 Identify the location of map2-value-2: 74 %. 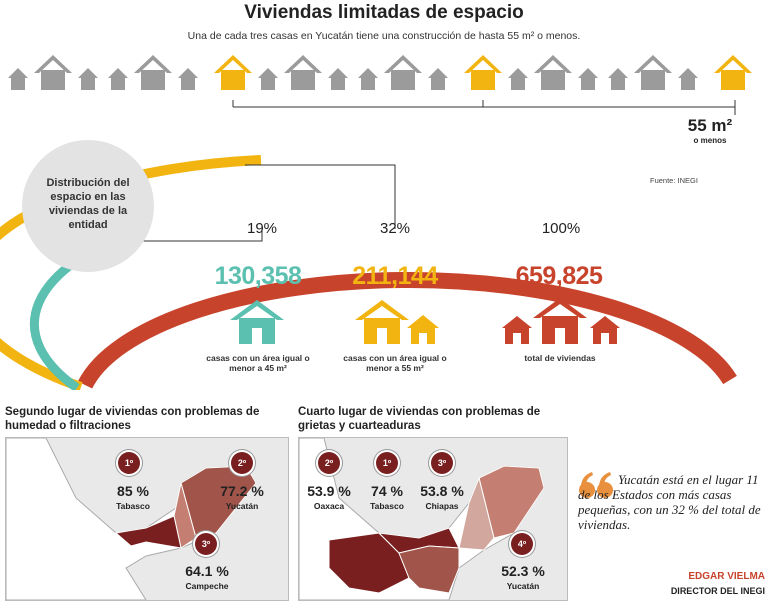
(387, 491).